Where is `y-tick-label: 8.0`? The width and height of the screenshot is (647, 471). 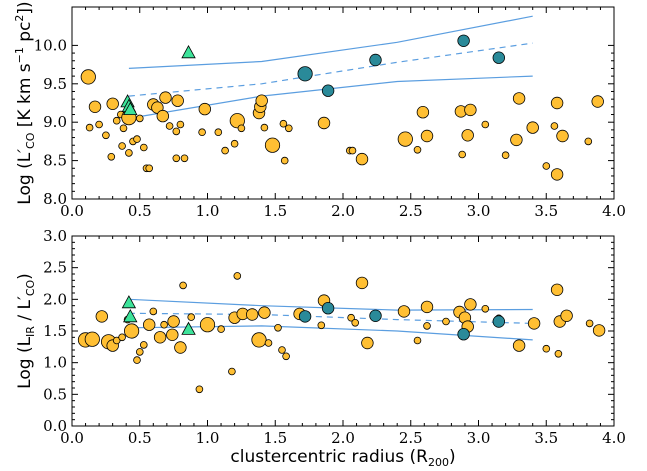
y-tick-label: 8.0 is located at coordinates (55, 199).